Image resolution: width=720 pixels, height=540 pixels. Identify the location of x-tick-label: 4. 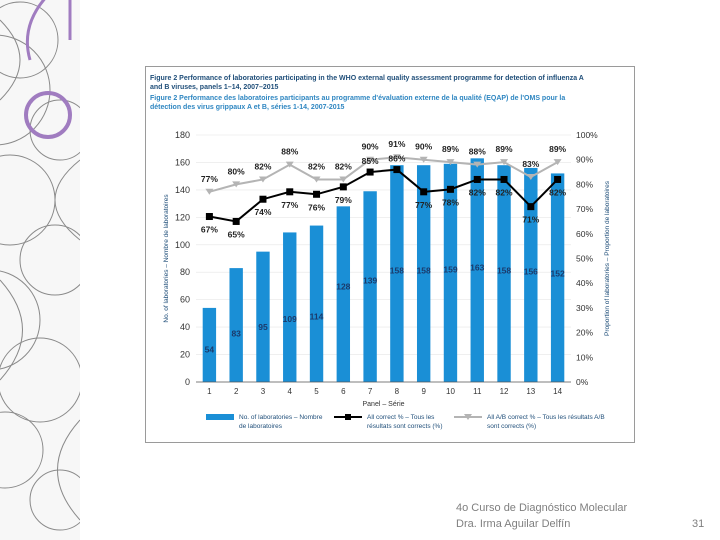
(290, 391).